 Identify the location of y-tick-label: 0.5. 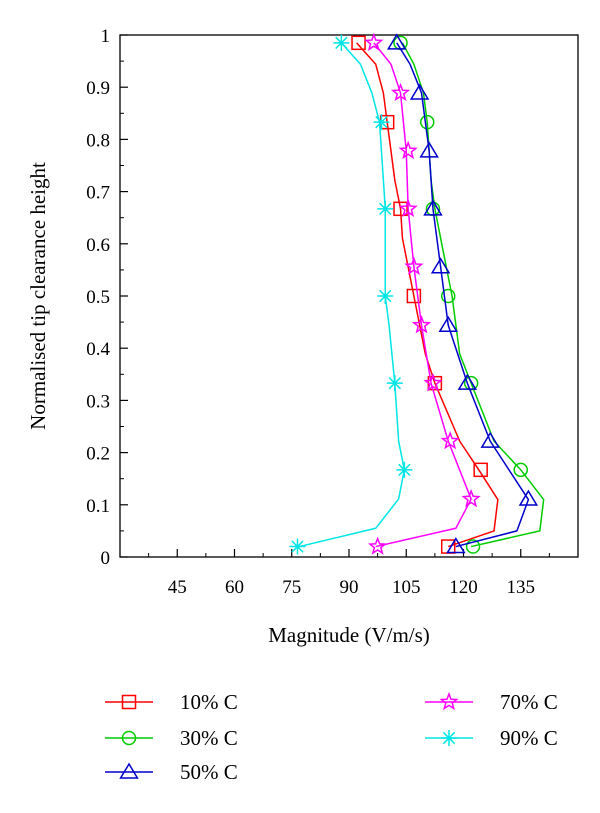
(98, 297).